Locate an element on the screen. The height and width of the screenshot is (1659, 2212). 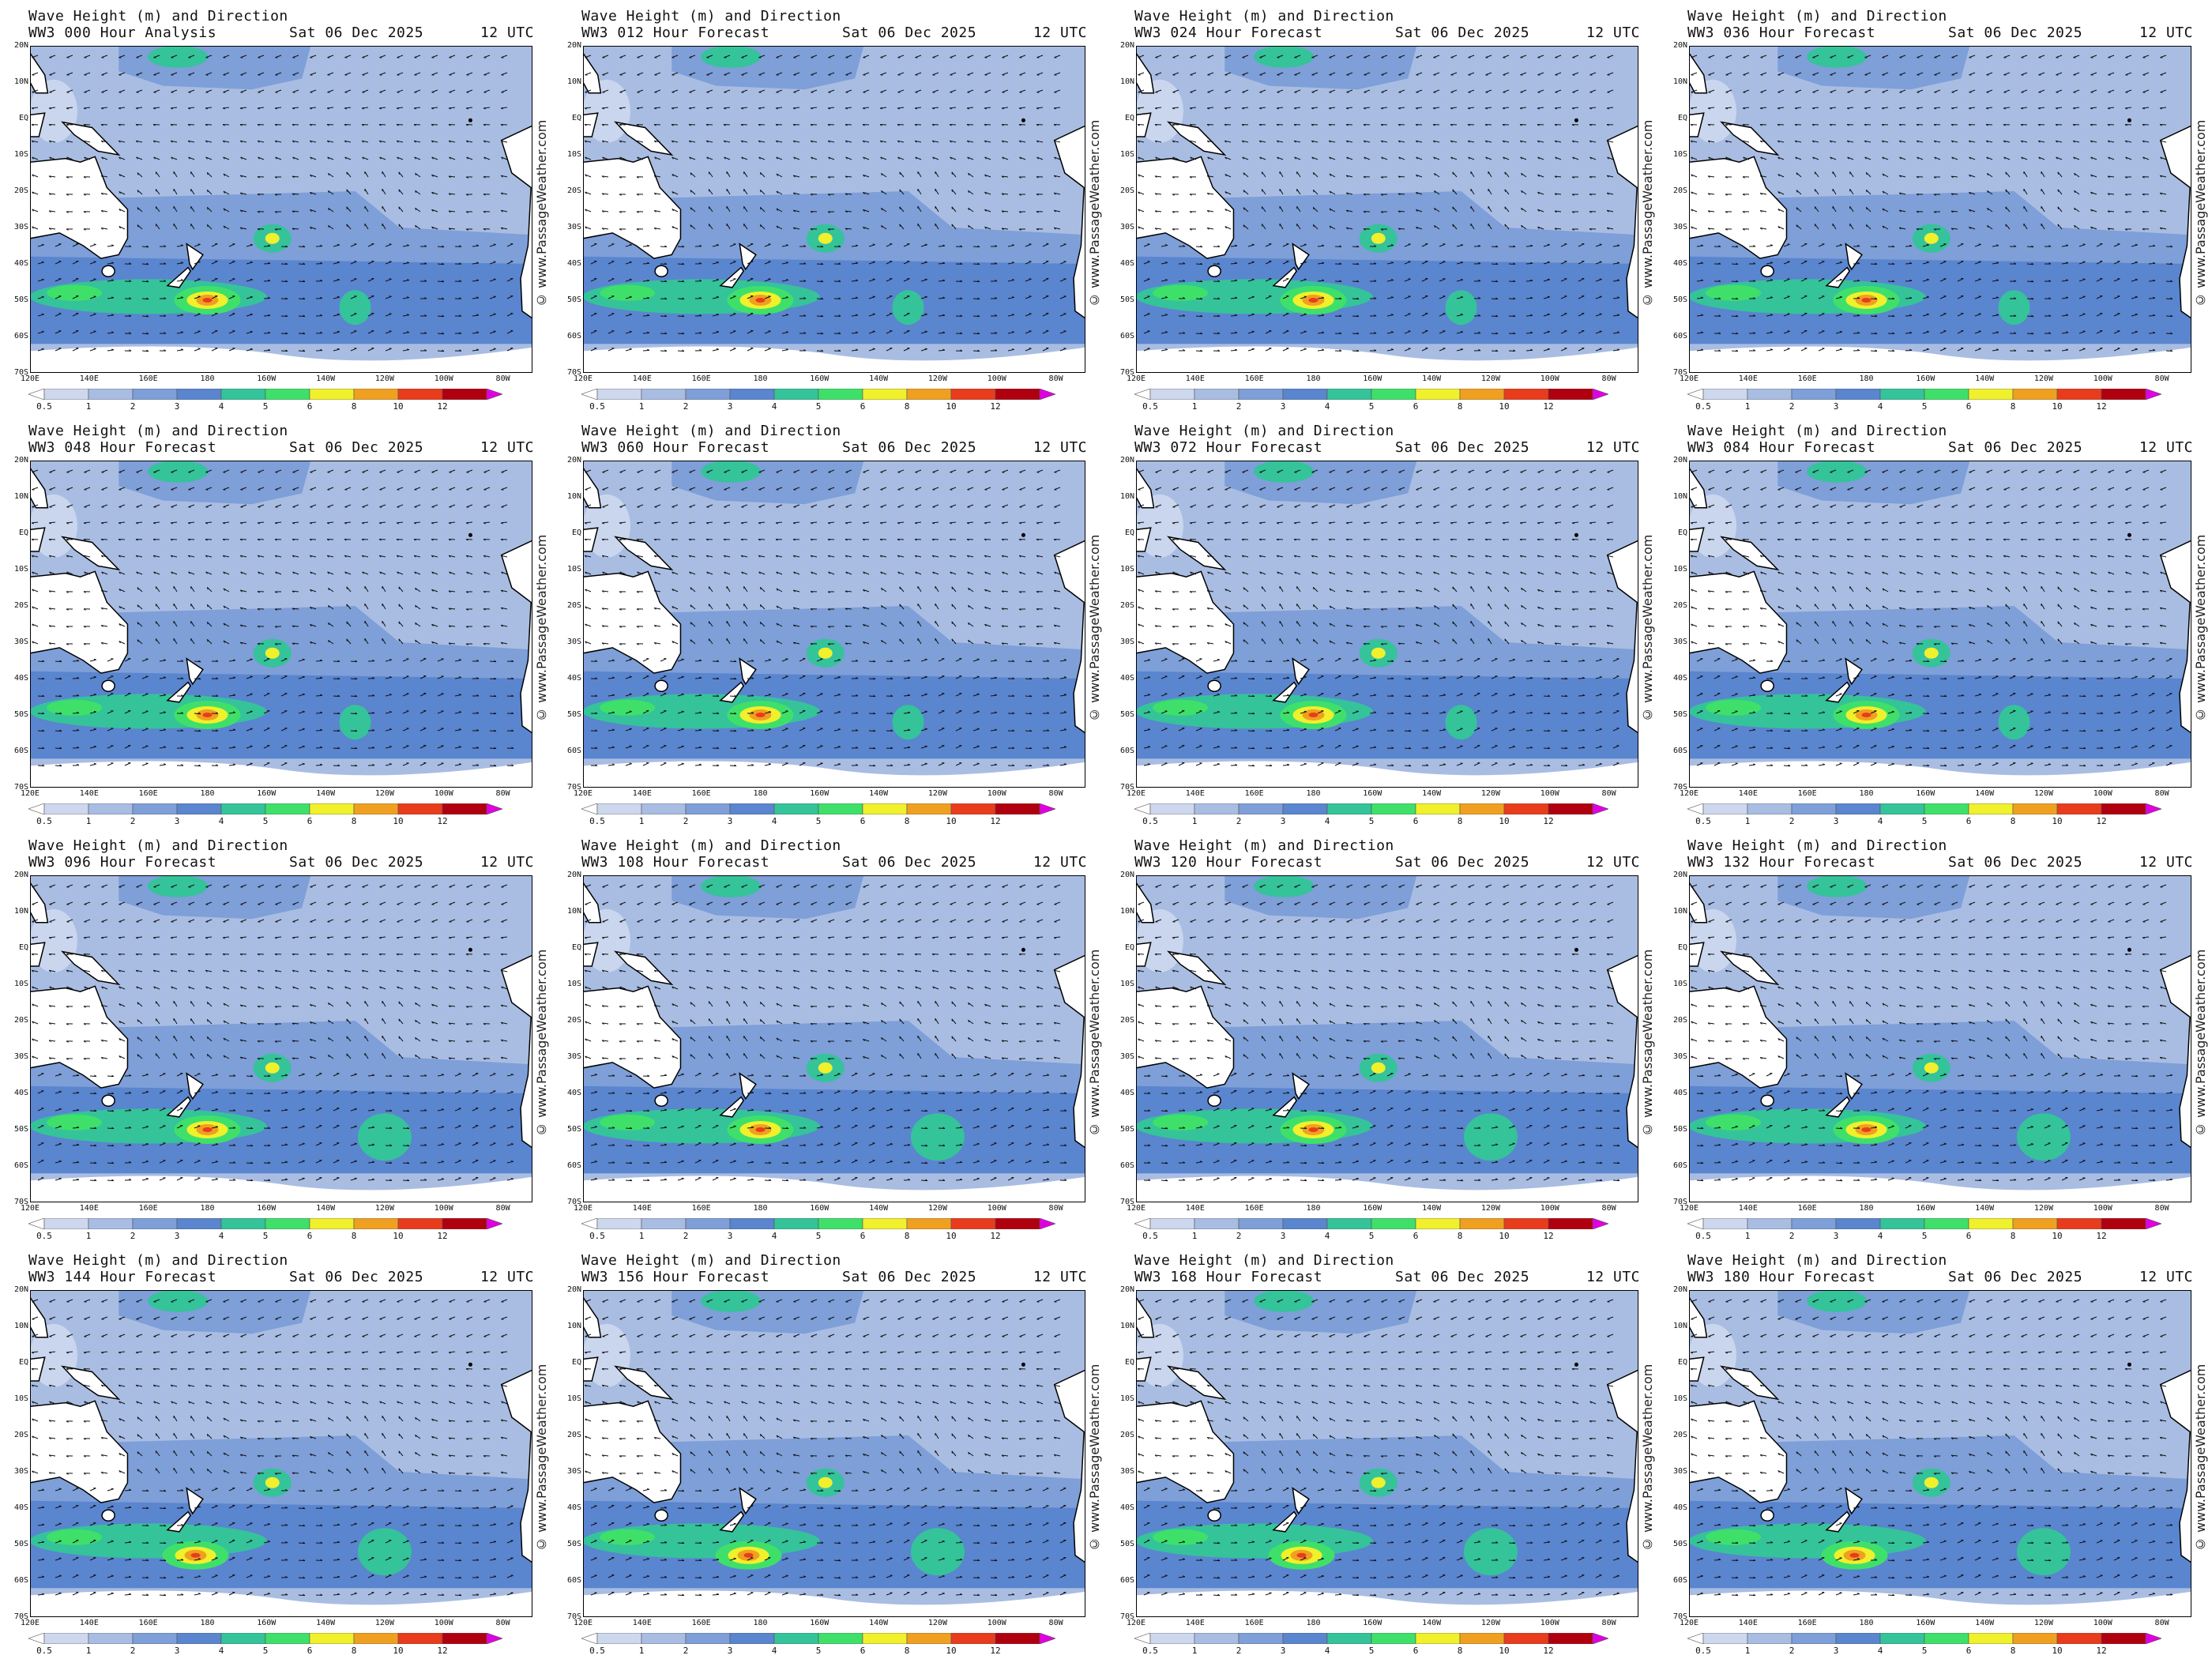
forecast-hour-label: WW3 048 Hour Forecast is located at coordinates (122, 448).